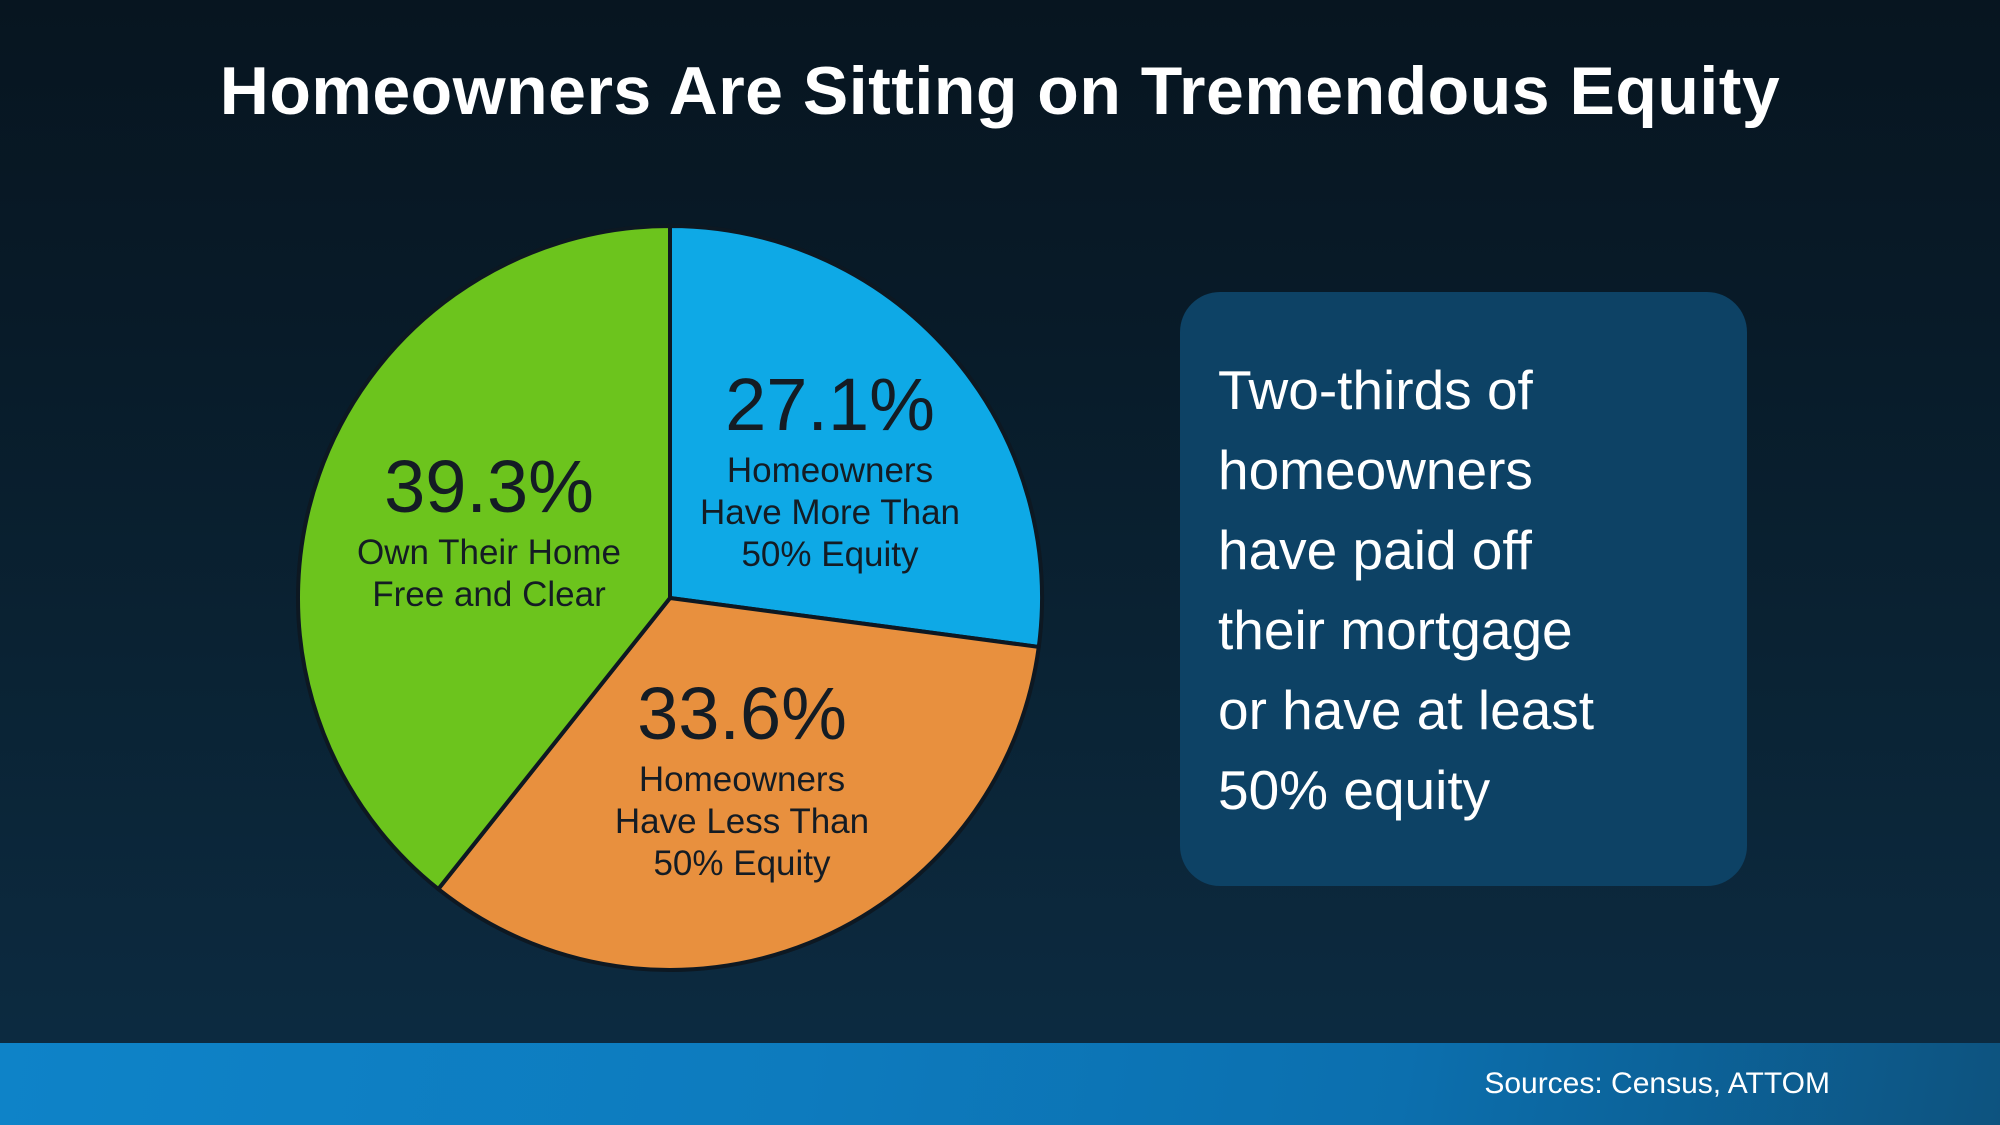 The width and height of the screenshot is (2000, 1125). I want to click on slice-value: 33.6%, so click(742, 713).